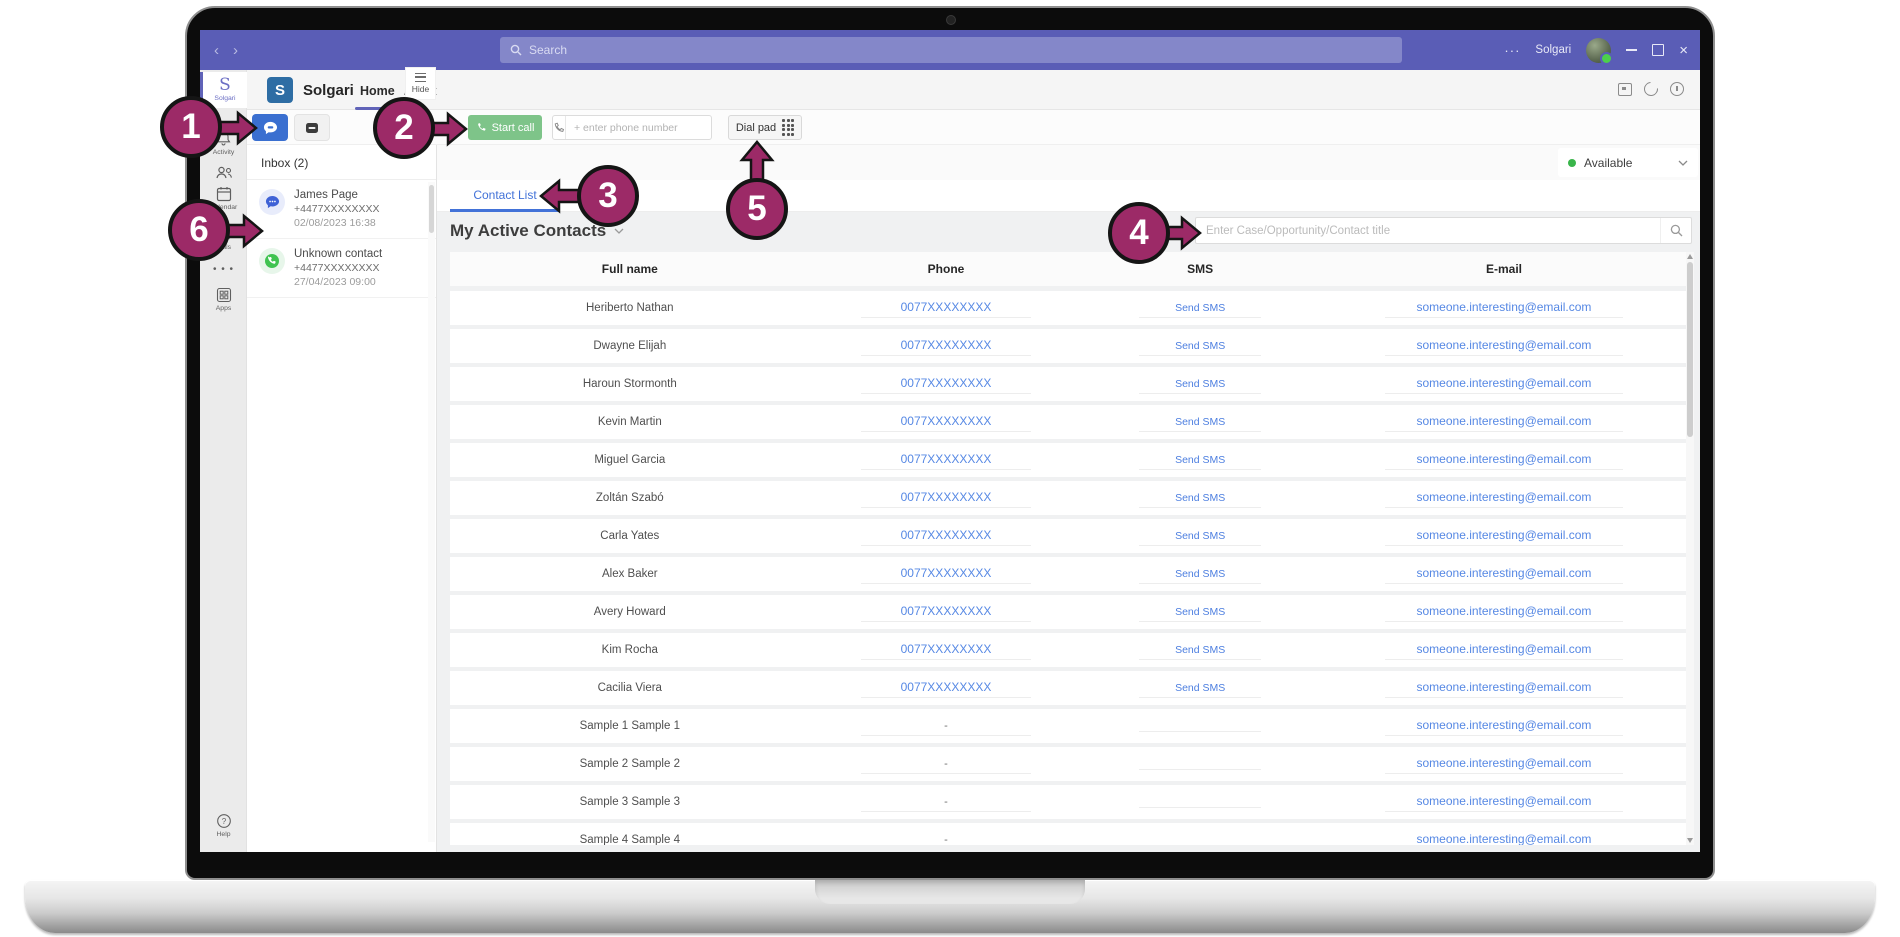 The width and height of the screenshot is (1900, 937). What do you see at coordinates (630, 460) in the screenshot?
I see `contact-name: Miguel Garcia` at bounding box center [630, 460].